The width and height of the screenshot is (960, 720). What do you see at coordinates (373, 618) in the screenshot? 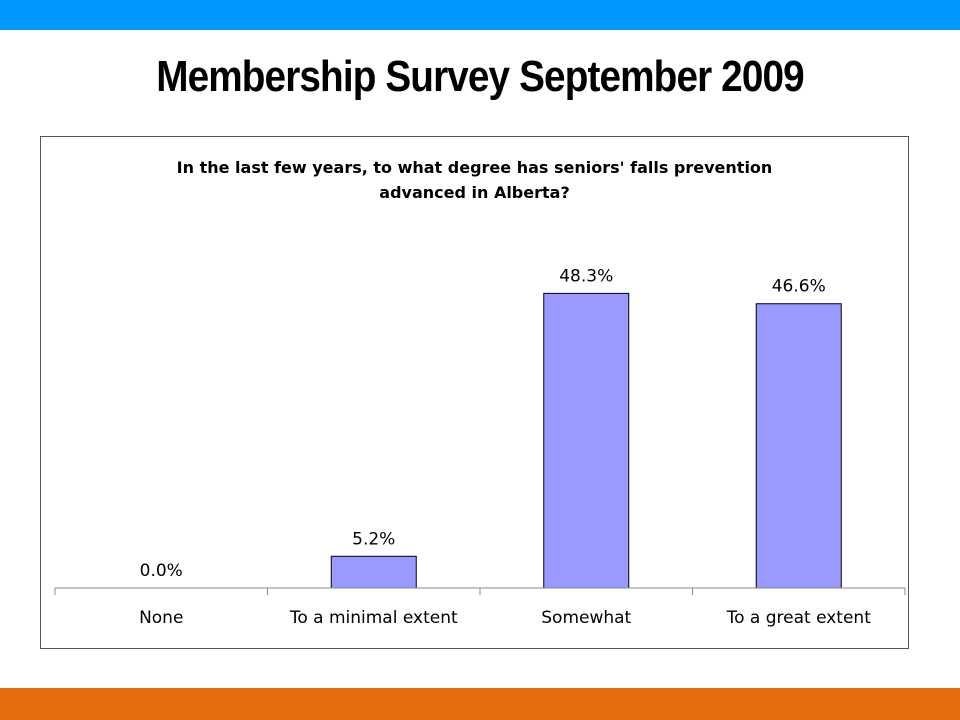
I see `x-tick-label-1: To a minimal extent` at bounding box center [373, 618].